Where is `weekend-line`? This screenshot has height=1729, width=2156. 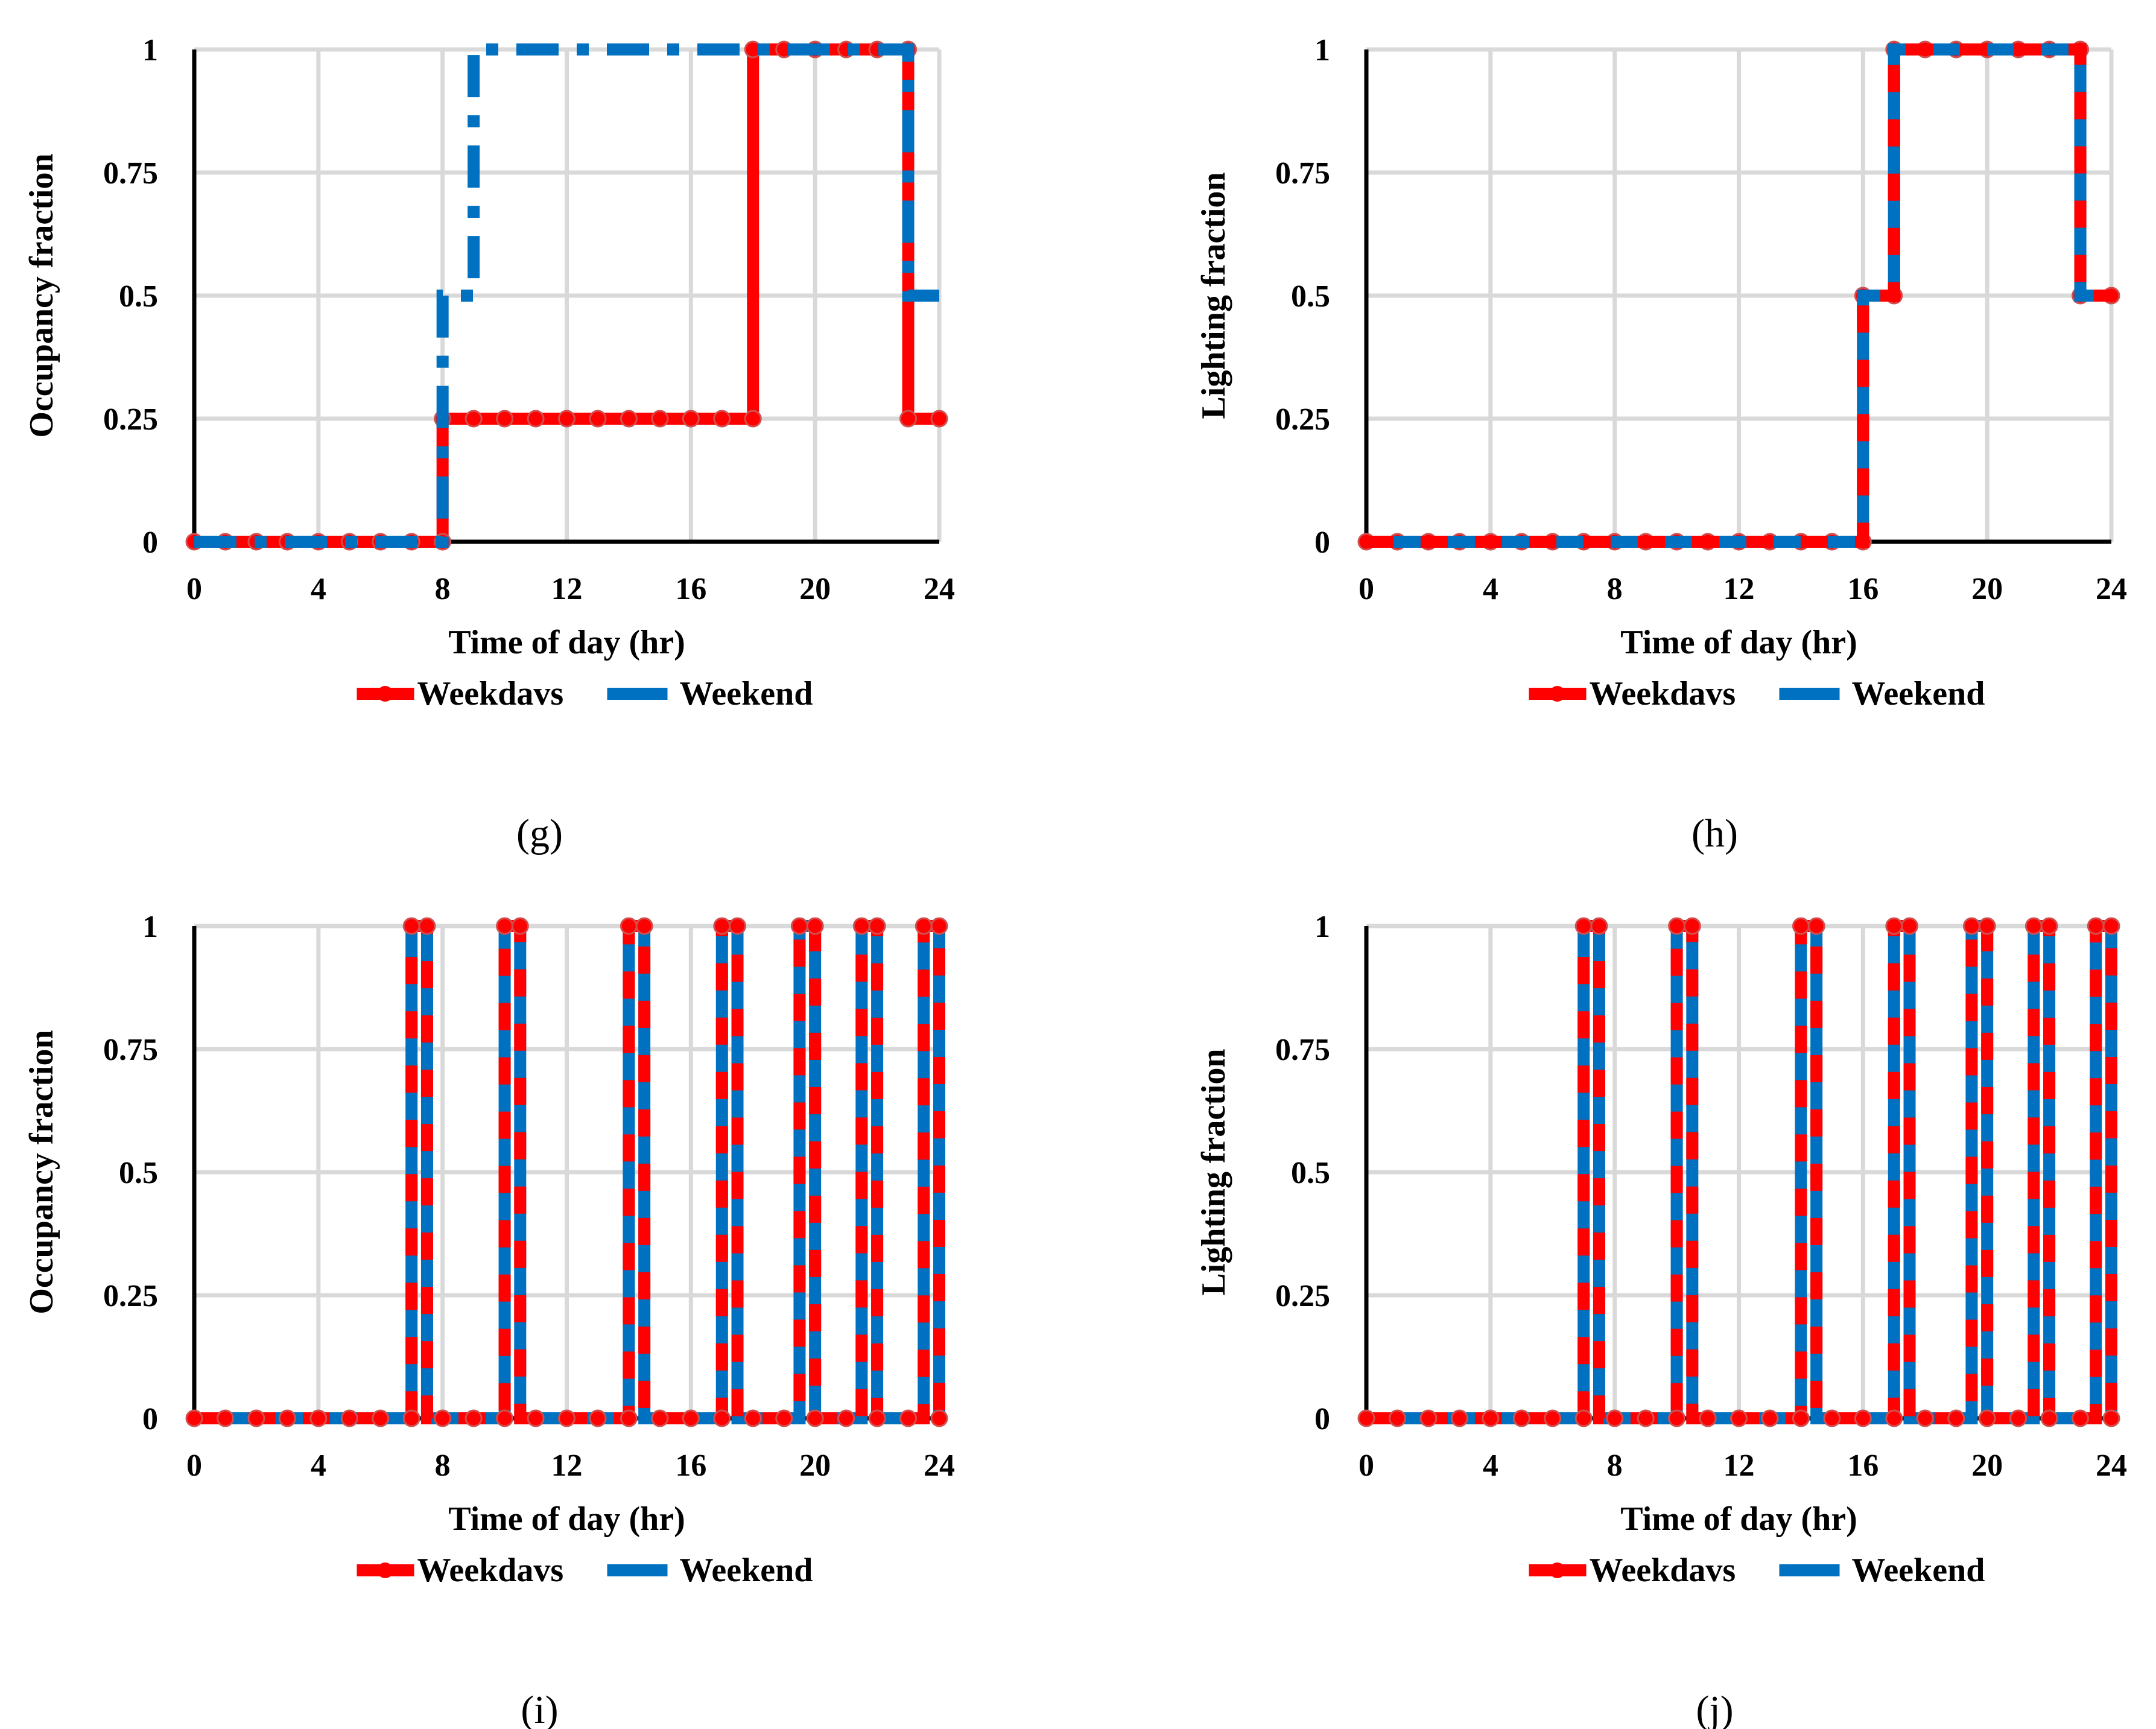 weekend-line is located at coordinates (566, 295).